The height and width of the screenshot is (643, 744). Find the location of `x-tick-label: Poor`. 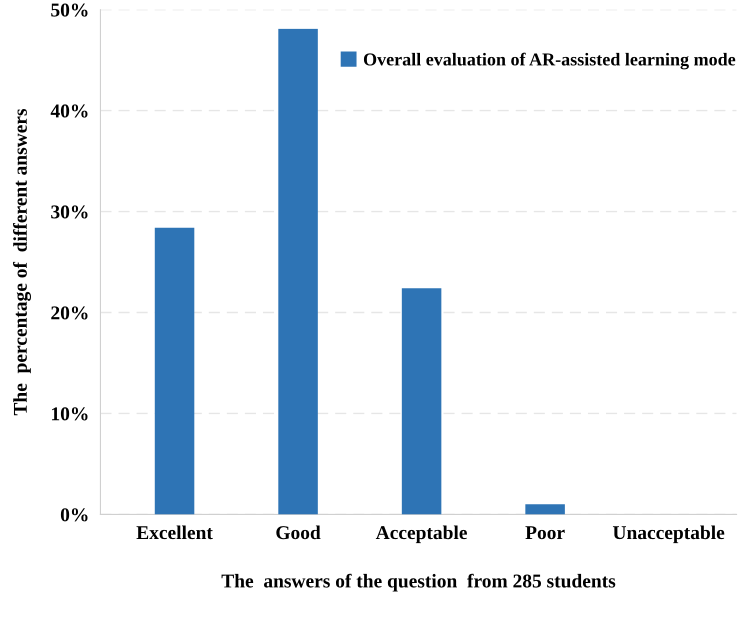

x-tick-label: Poor is located at coordinates (545, 533).